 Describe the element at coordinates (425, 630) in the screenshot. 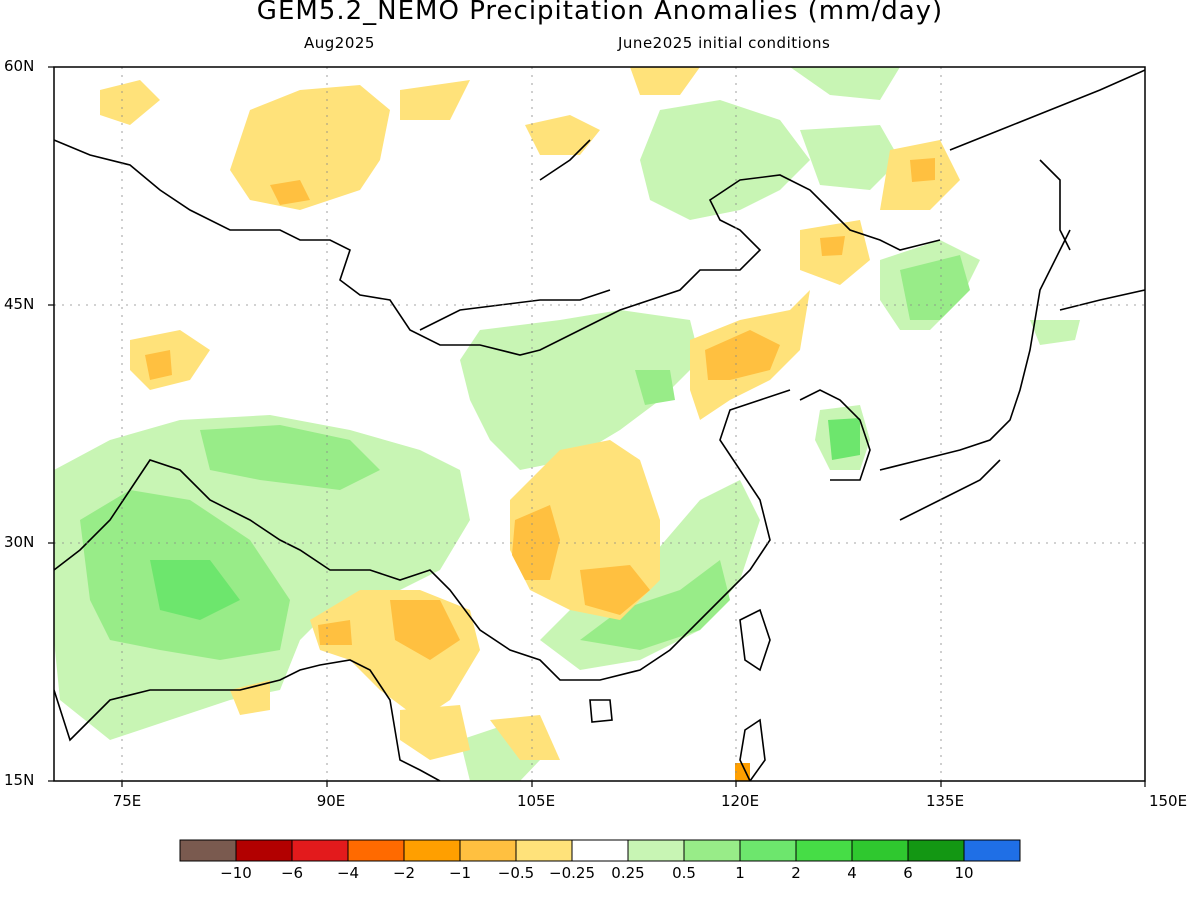

I see `dry-core-myanmar` at that location.